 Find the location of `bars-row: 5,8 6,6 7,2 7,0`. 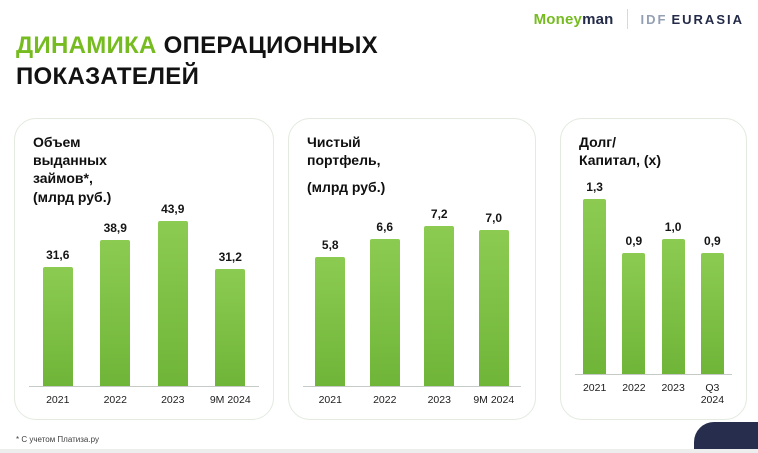

bars-row: 5,8 6,6 7,2 7,0 is located at coordinates (412, 297).